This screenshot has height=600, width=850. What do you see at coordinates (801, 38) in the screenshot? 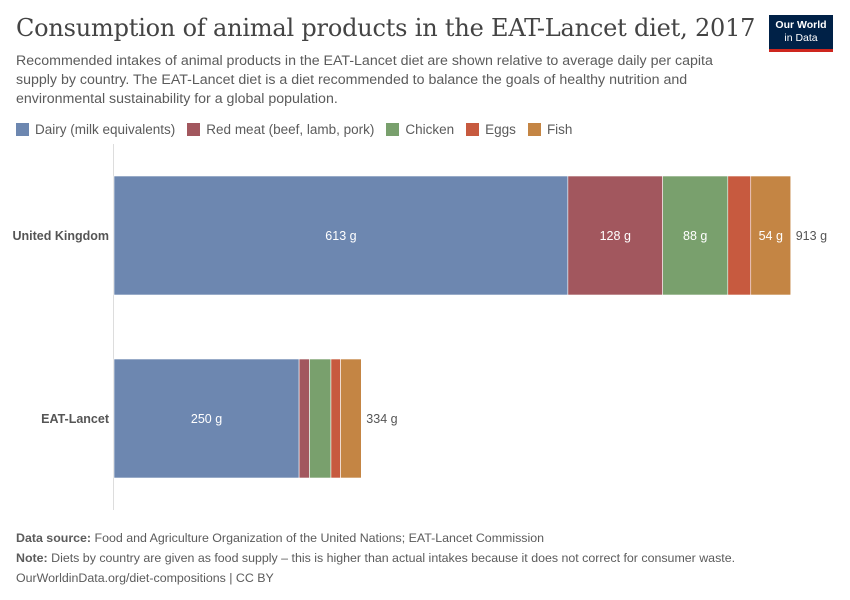
I see `logo-line-2: in Data` at bounding box center [801, 38].